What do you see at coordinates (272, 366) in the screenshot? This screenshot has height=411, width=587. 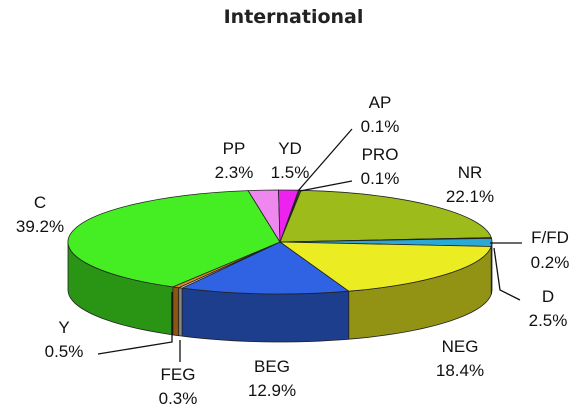 I see `slice-label-beg: BEG` at bounding box center [272, 366].